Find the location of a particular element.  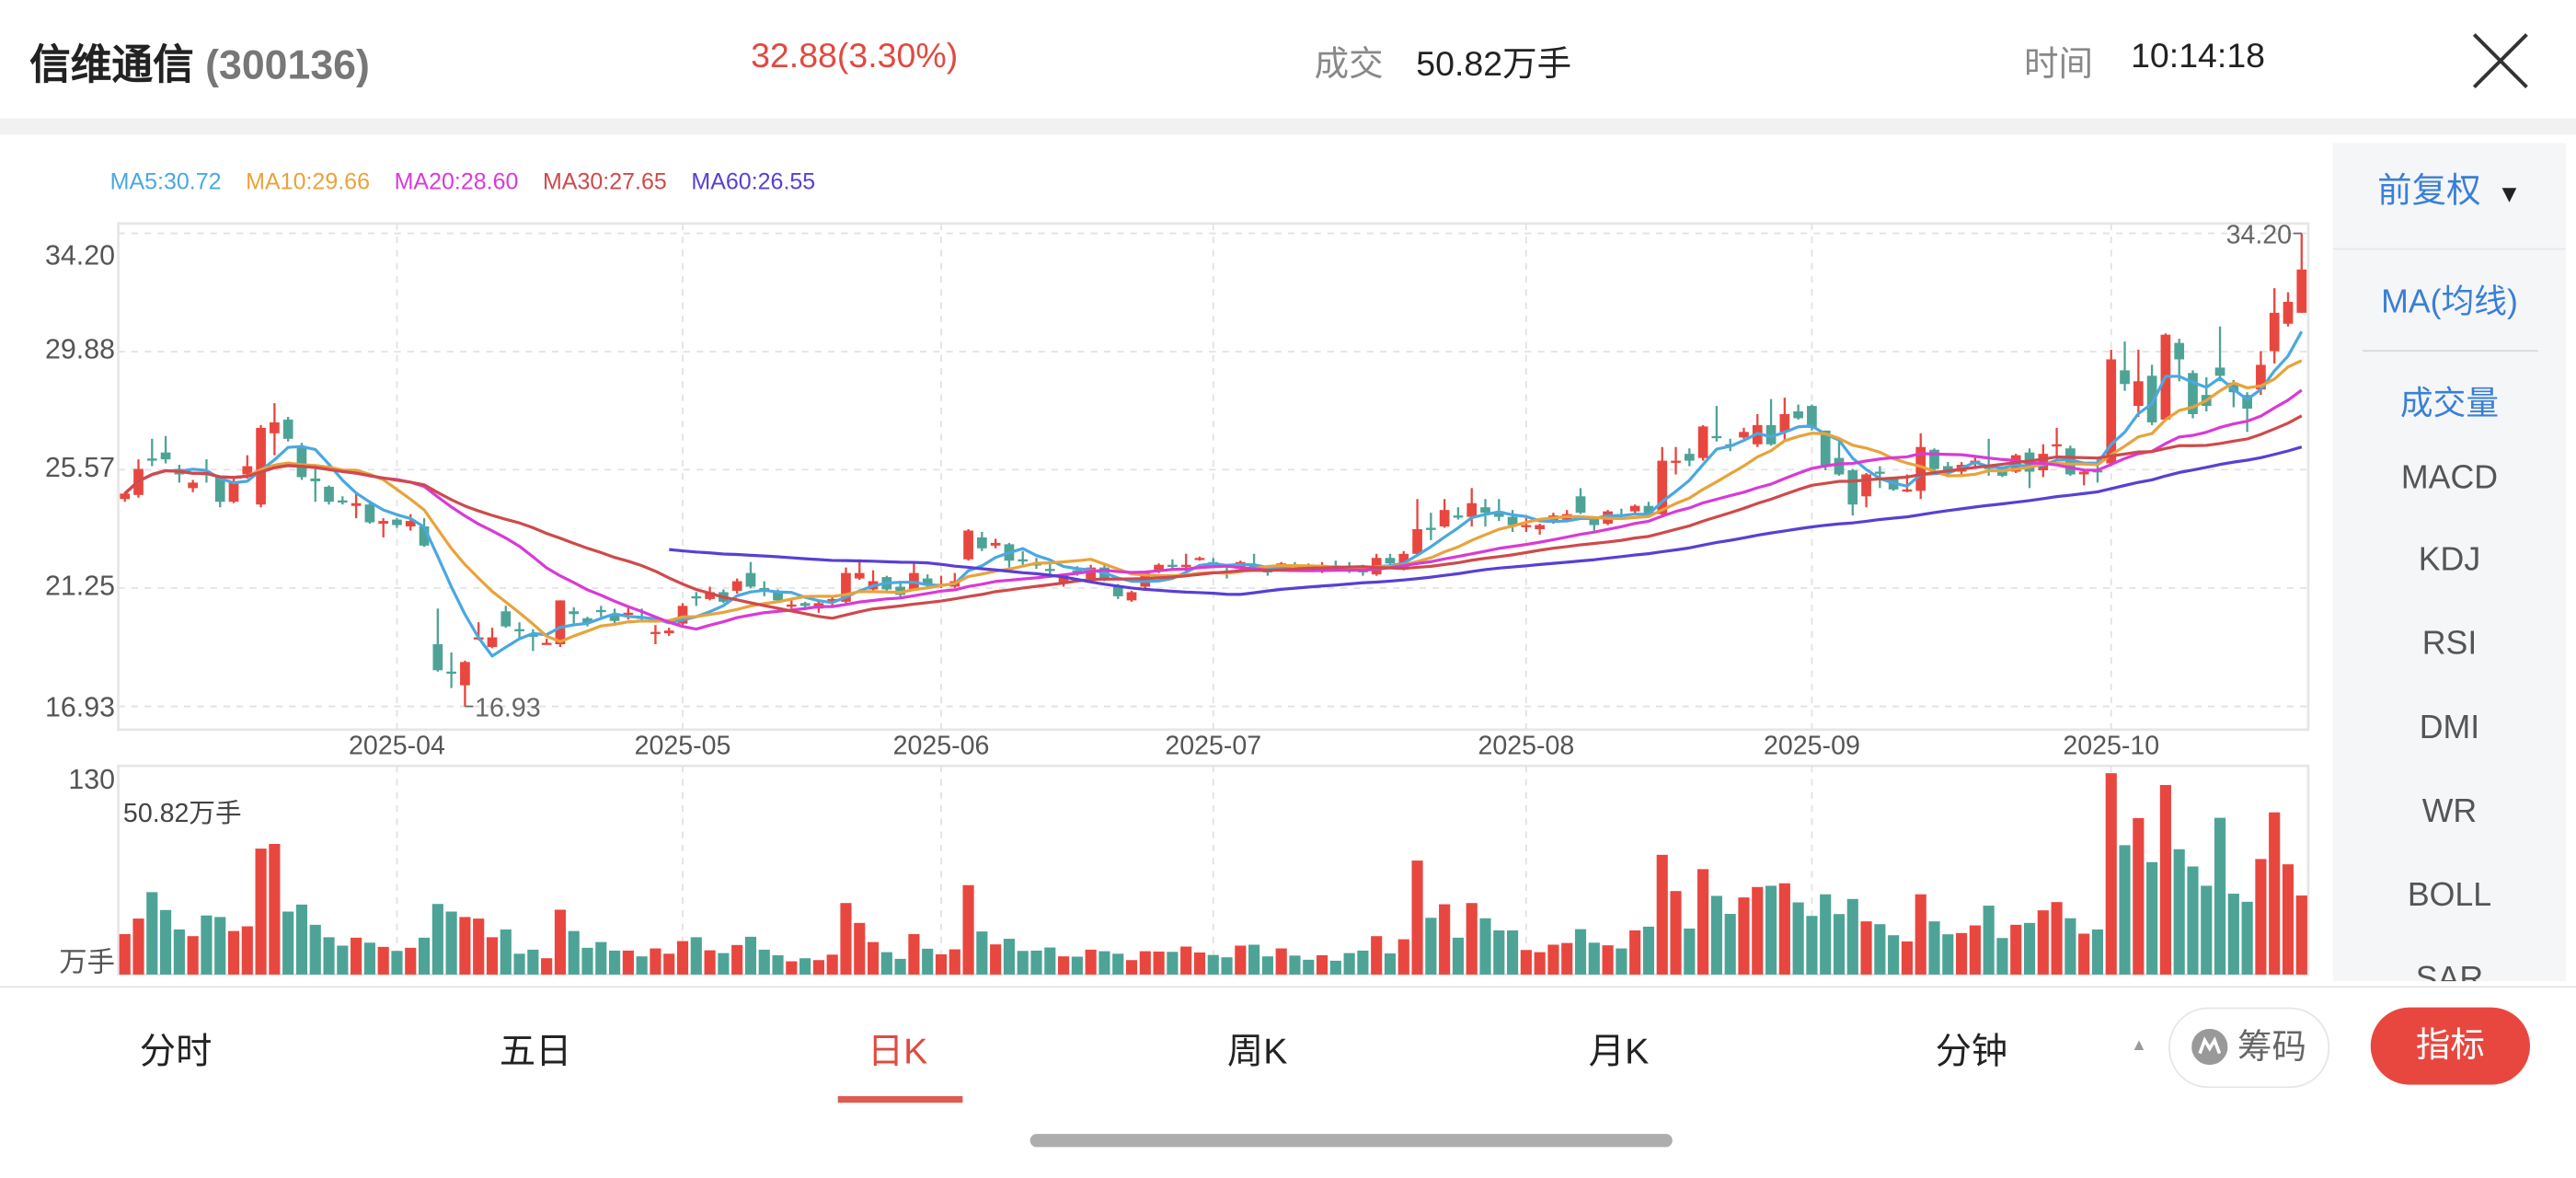

tab-minute: 分钟 is located at coordinates (1971, 1051).